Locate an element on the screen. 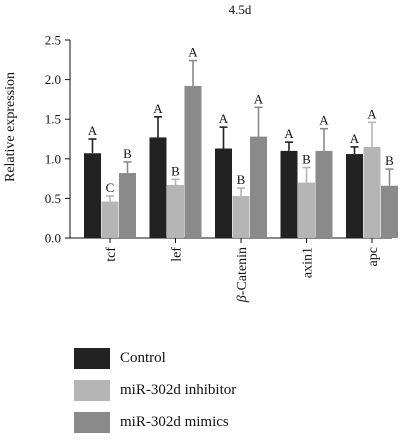 This screenshot has height=444, width=420. y-axis-label: Relative expression is located at coordinates (10, 127).